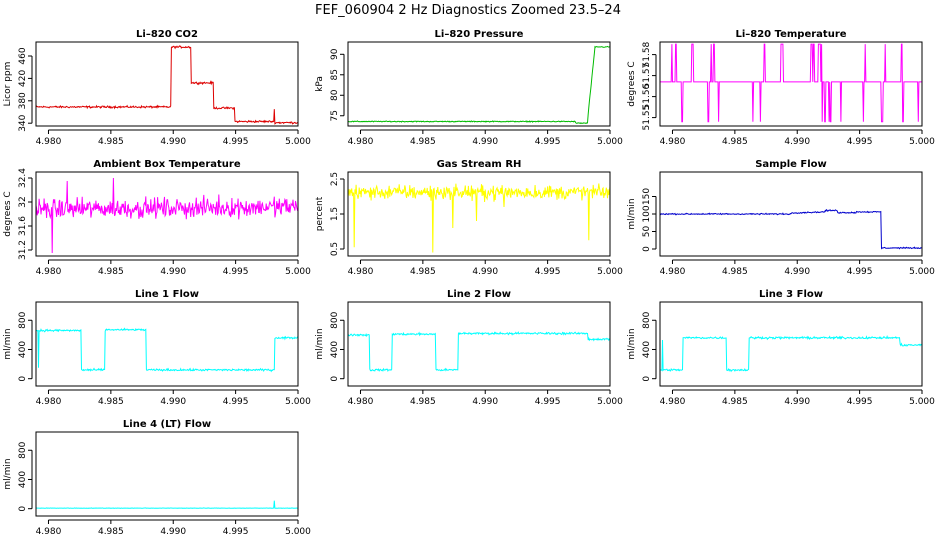  What do you see at coordinates (23, 122) in the screenshot?
I see `y-tick-label: 340` at bounding box center [23, 122].